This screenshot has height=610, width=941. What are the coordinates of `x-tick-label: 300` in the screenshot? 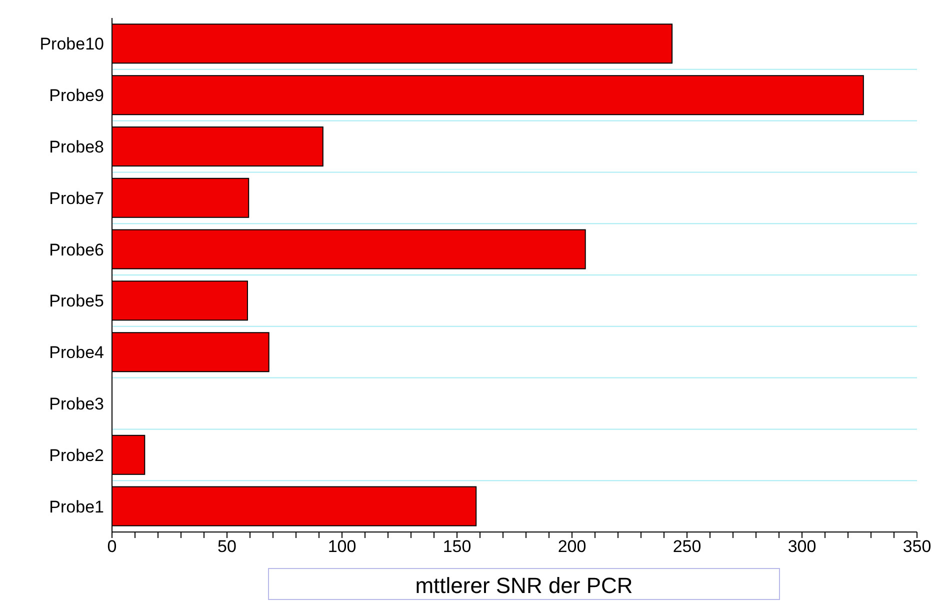 It's located at (802, 546).